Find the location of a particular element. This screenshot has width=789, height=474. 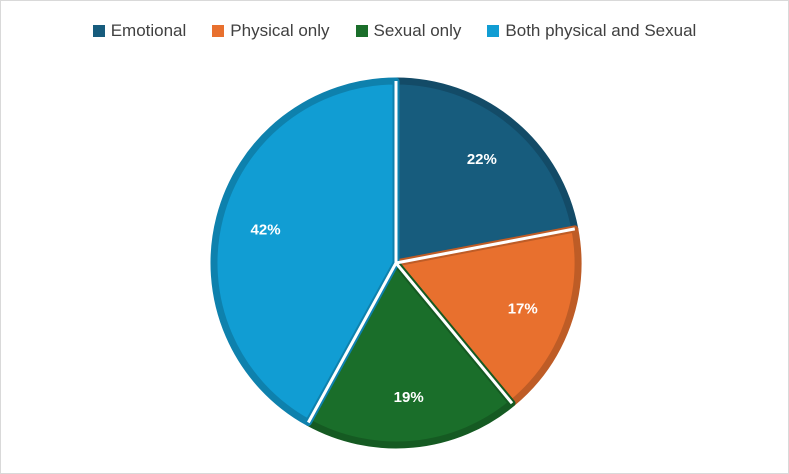

data-label-physical-only: 17% is located at coordinates (523, 309).